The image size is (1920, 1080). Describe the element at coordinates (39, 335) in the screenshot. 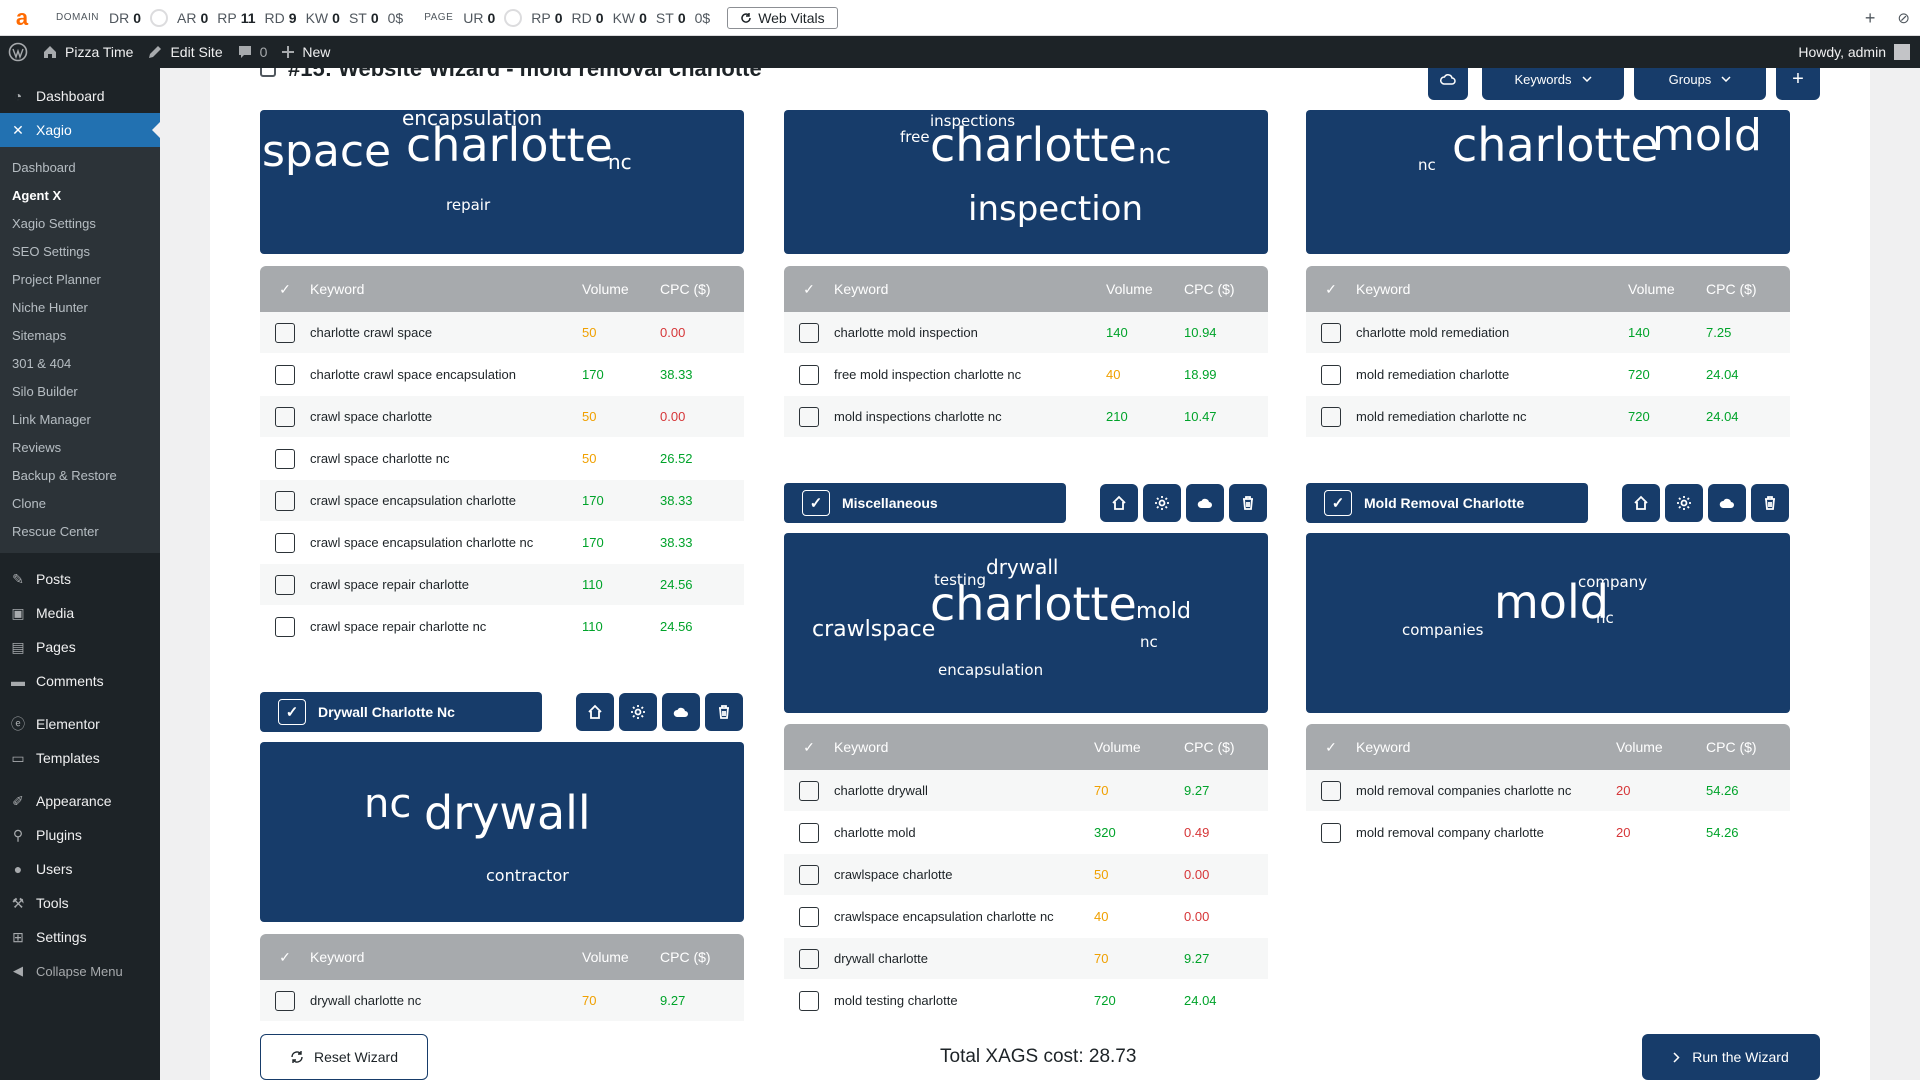

I see `submenu-item-sitemaps: Sitemaps` at that location.